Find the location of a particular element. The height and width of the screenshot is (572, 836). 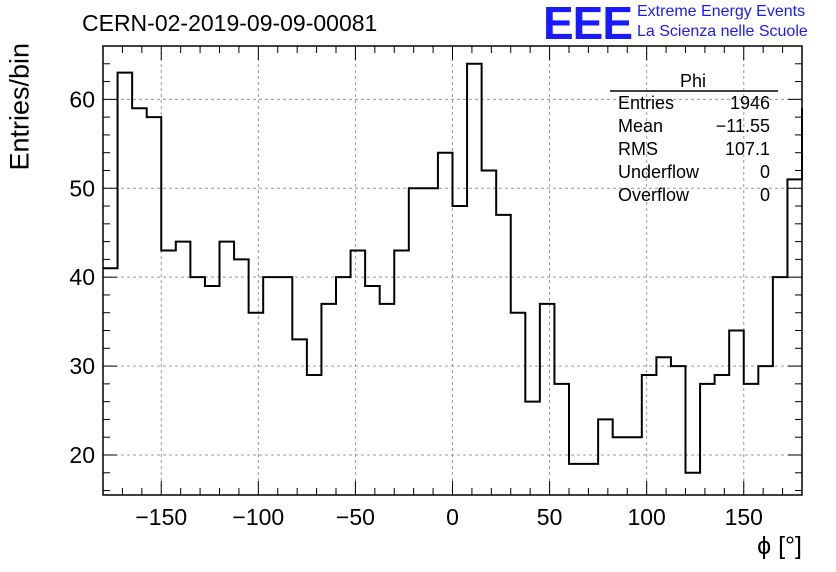

x-tick-label: 100 is located at coordinates (646, 517).